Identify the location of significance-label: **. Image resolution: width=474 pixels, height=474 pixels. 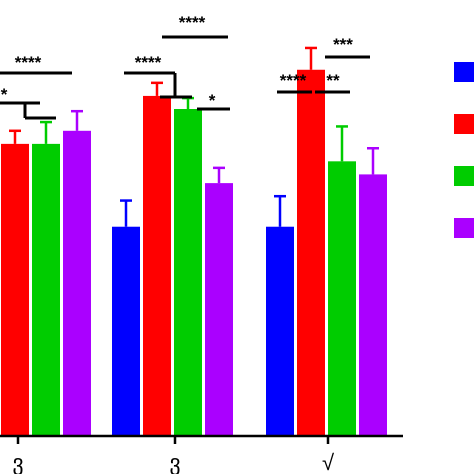
(333, 80).